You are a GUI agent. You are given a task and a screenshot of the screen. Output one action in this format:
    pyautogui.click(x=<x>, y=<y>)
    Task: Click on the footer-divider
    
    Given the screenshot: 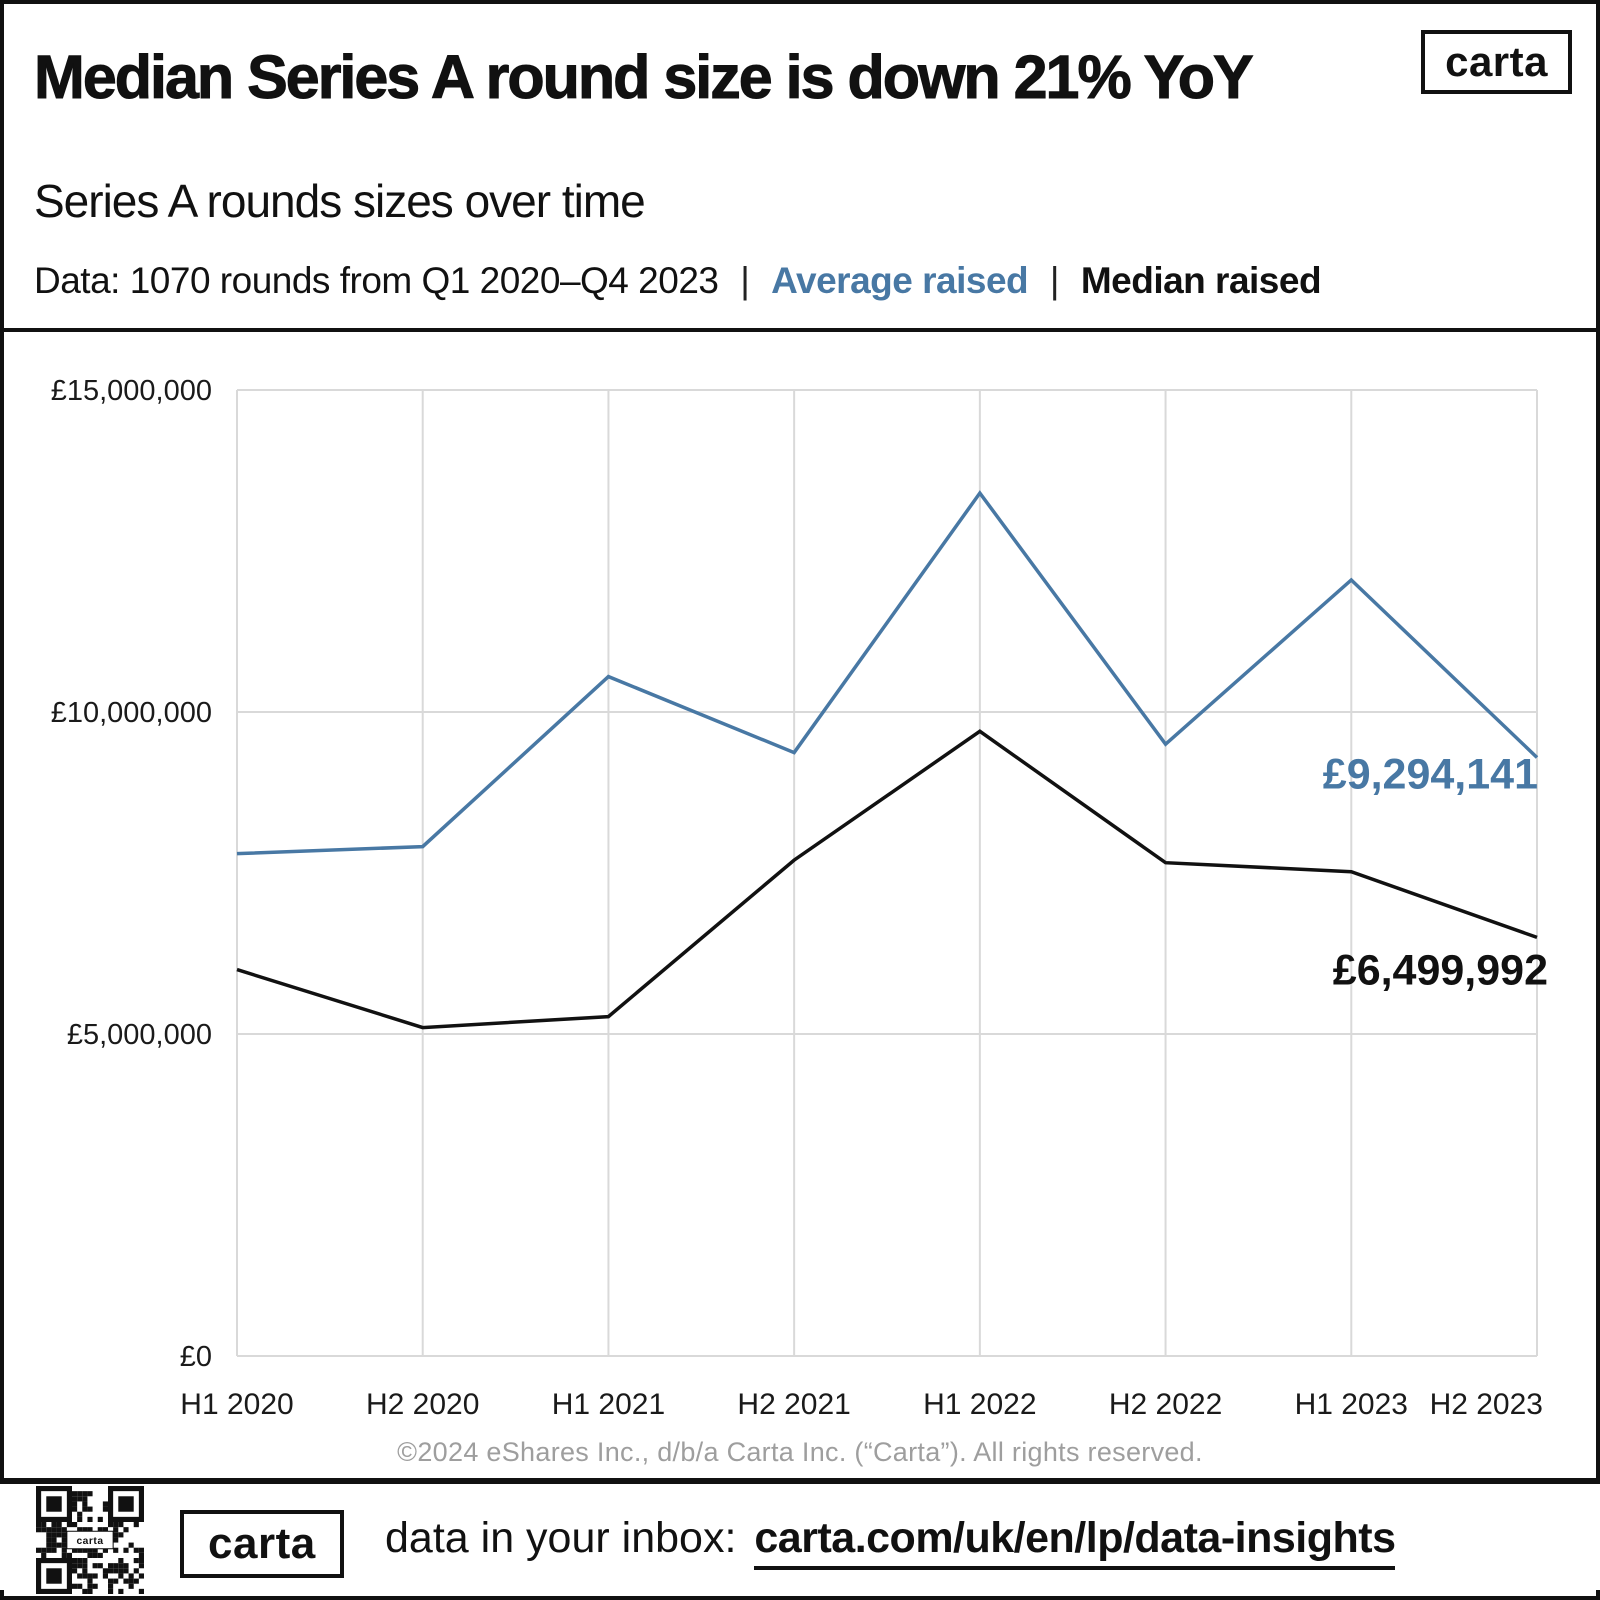 What is the action you would take?
    pyautogui.click(x=800, y=1481)
    